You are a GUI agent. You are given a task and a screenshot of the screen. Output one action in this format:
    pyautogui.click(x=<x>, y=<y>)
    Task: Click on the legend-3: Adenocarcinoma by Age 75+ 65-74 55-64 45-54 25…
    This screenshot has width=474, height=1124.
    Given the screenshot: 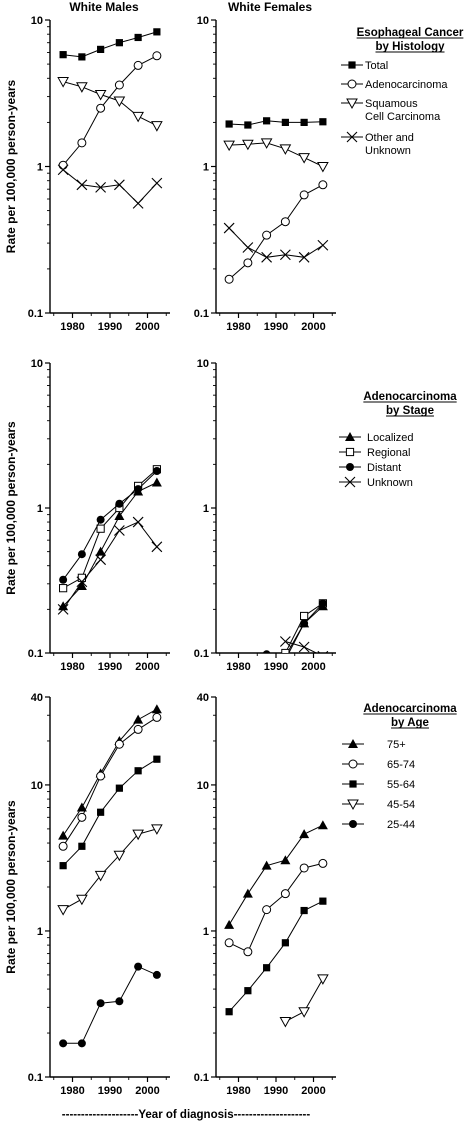 What is the action you would take?
    pyautogui.click(x=399, y=767)
    